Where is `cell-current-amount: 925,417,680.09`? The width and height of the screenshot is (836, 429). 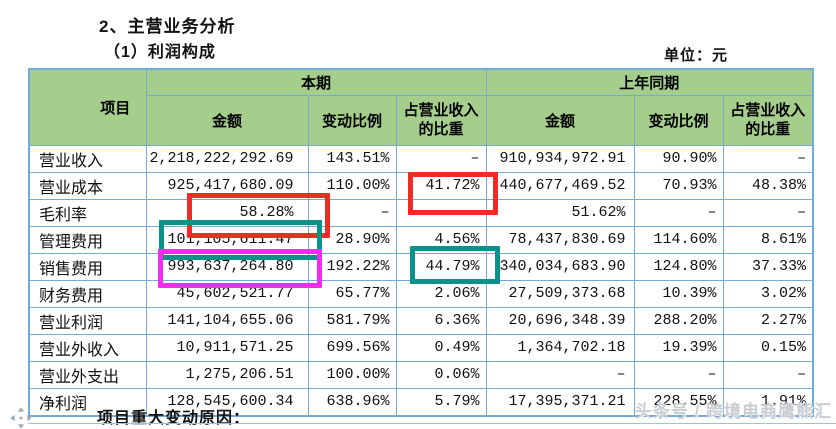
cell-current-amount: 925,417,680.09 is located at coordinates (227, 185).